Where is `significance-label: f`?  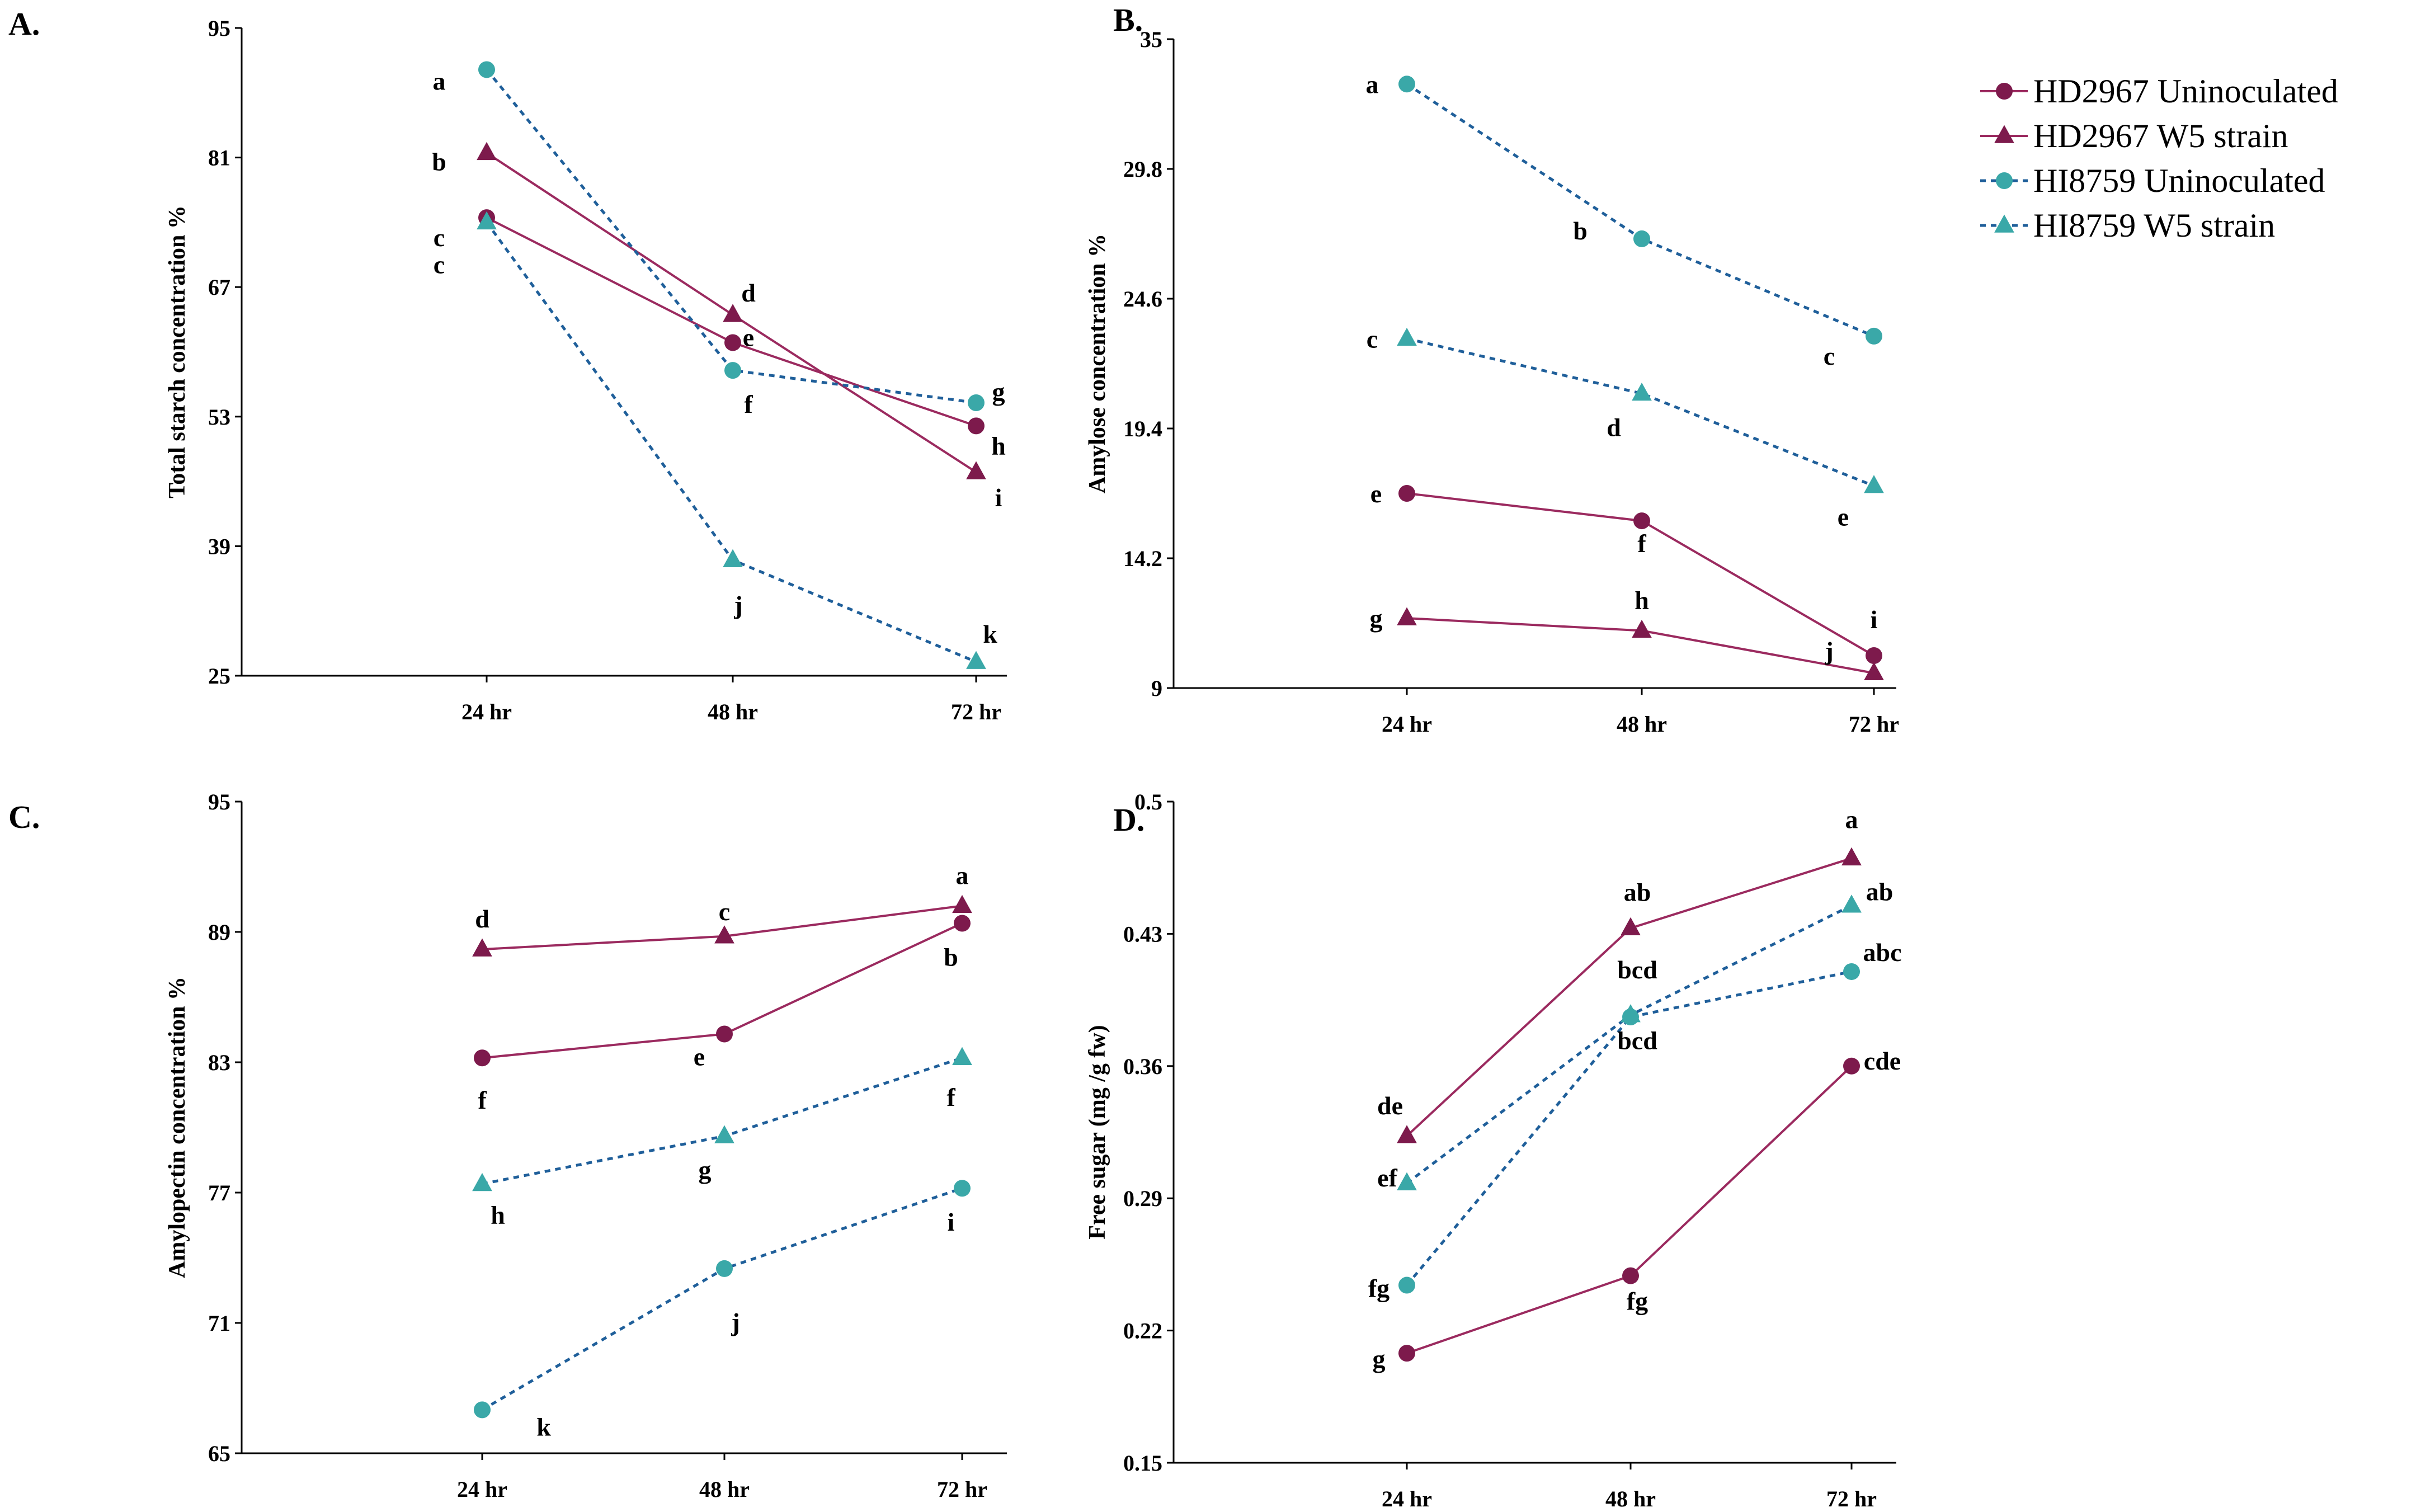 significance-label: f is located at coordinates (1641, 543).